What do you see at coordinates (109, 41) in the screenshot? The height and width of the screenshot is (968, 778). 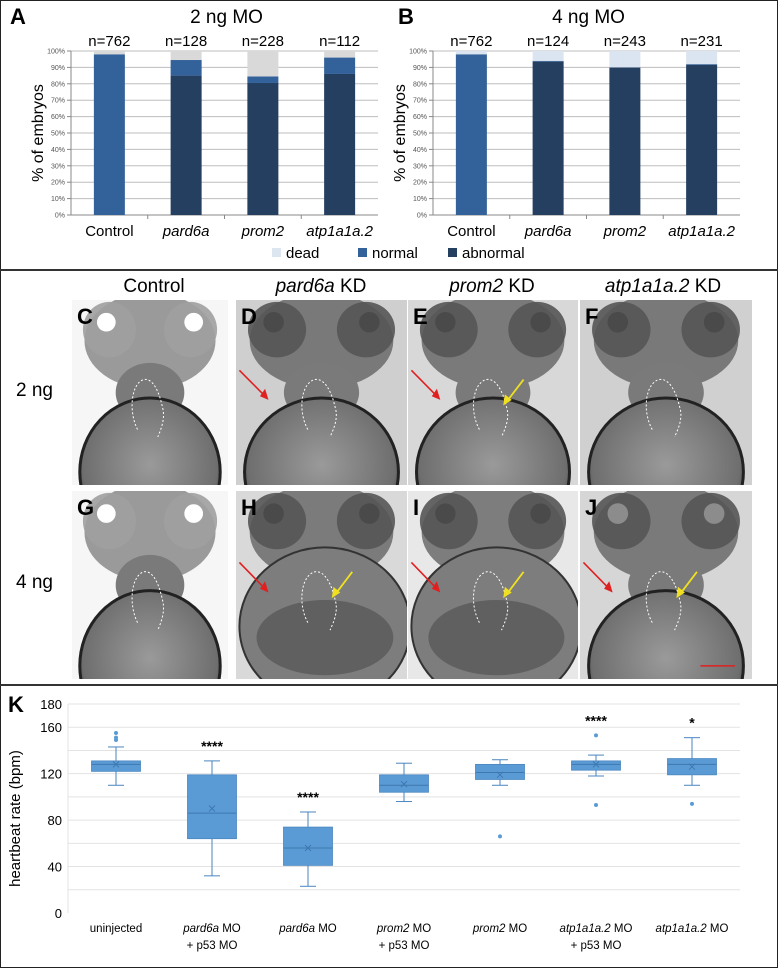 I see `n-label: n=762` at bounding box center [109, 41].